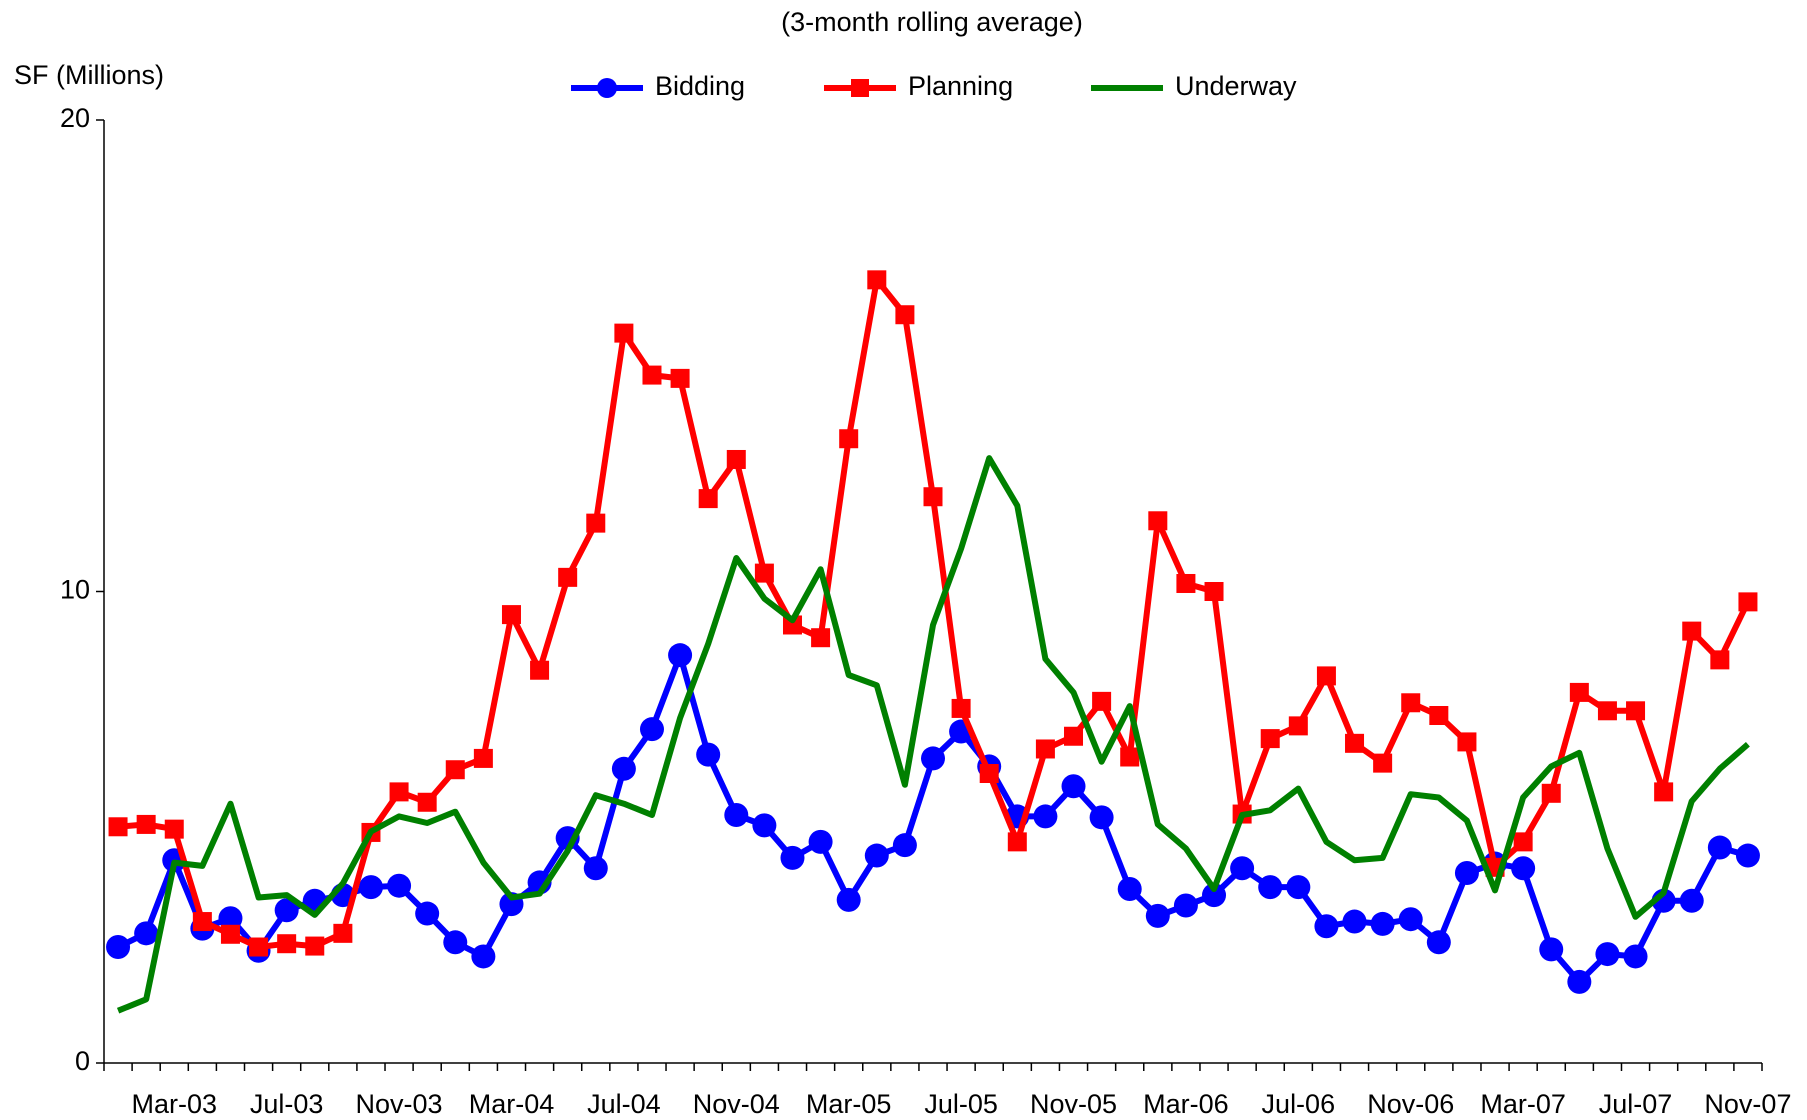 The height and width of the screenshot is (1120, 1807). I want to click on x-tick-label: Jul-07, so click(1636, 1104).